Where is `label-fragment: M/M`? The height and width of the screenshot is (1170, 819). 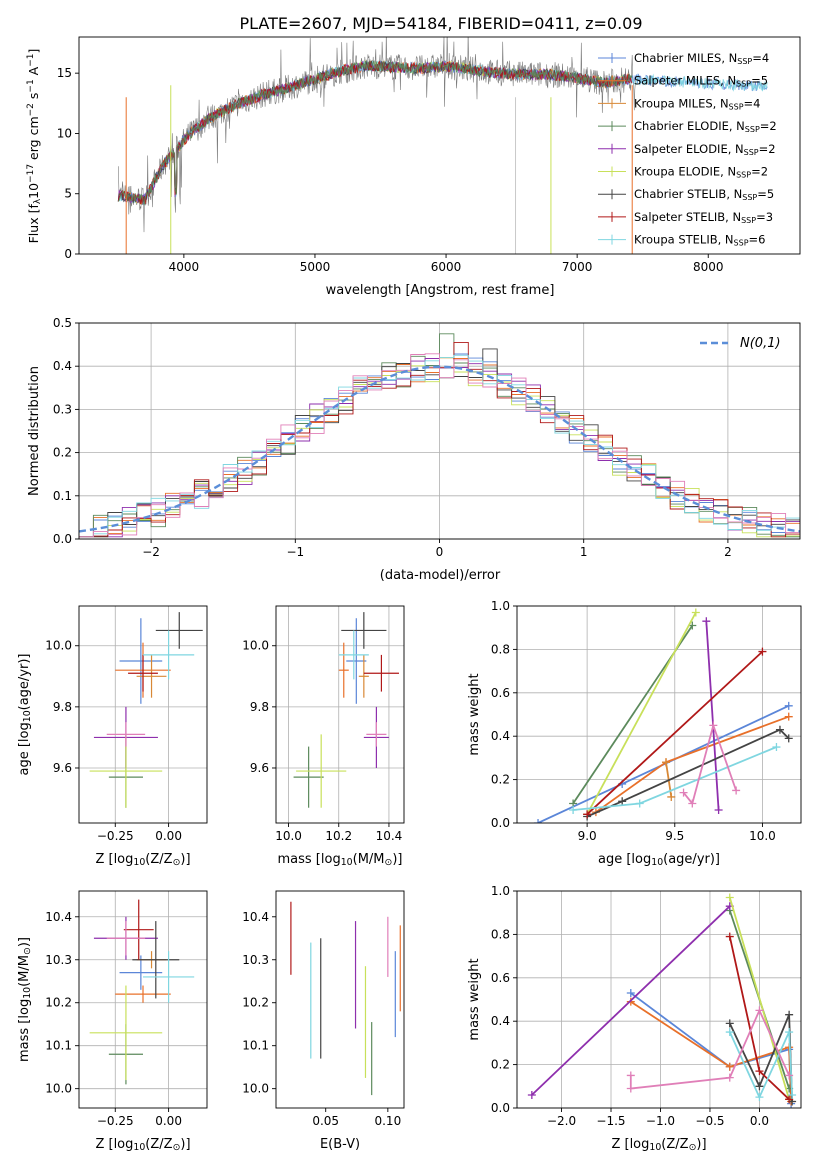 label-fragment: M/M is located at coordinates (24, 968).